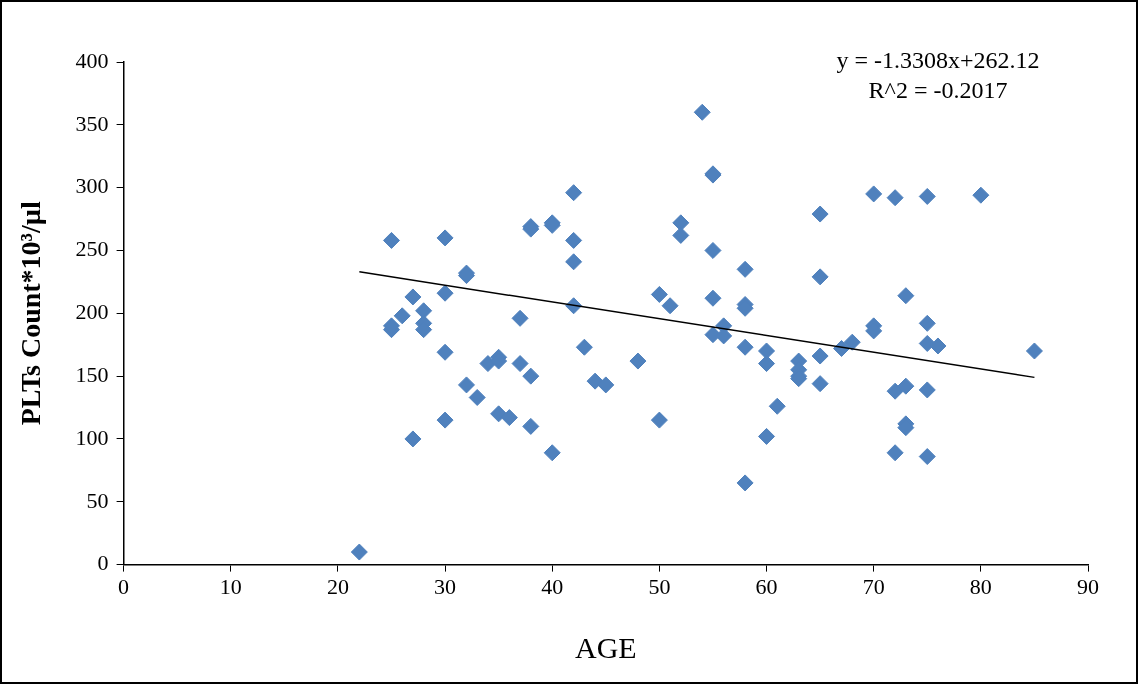  Describe the element at coordinates (92, 249) in the screenshot. I see `y-tick-label: 250` at that location.